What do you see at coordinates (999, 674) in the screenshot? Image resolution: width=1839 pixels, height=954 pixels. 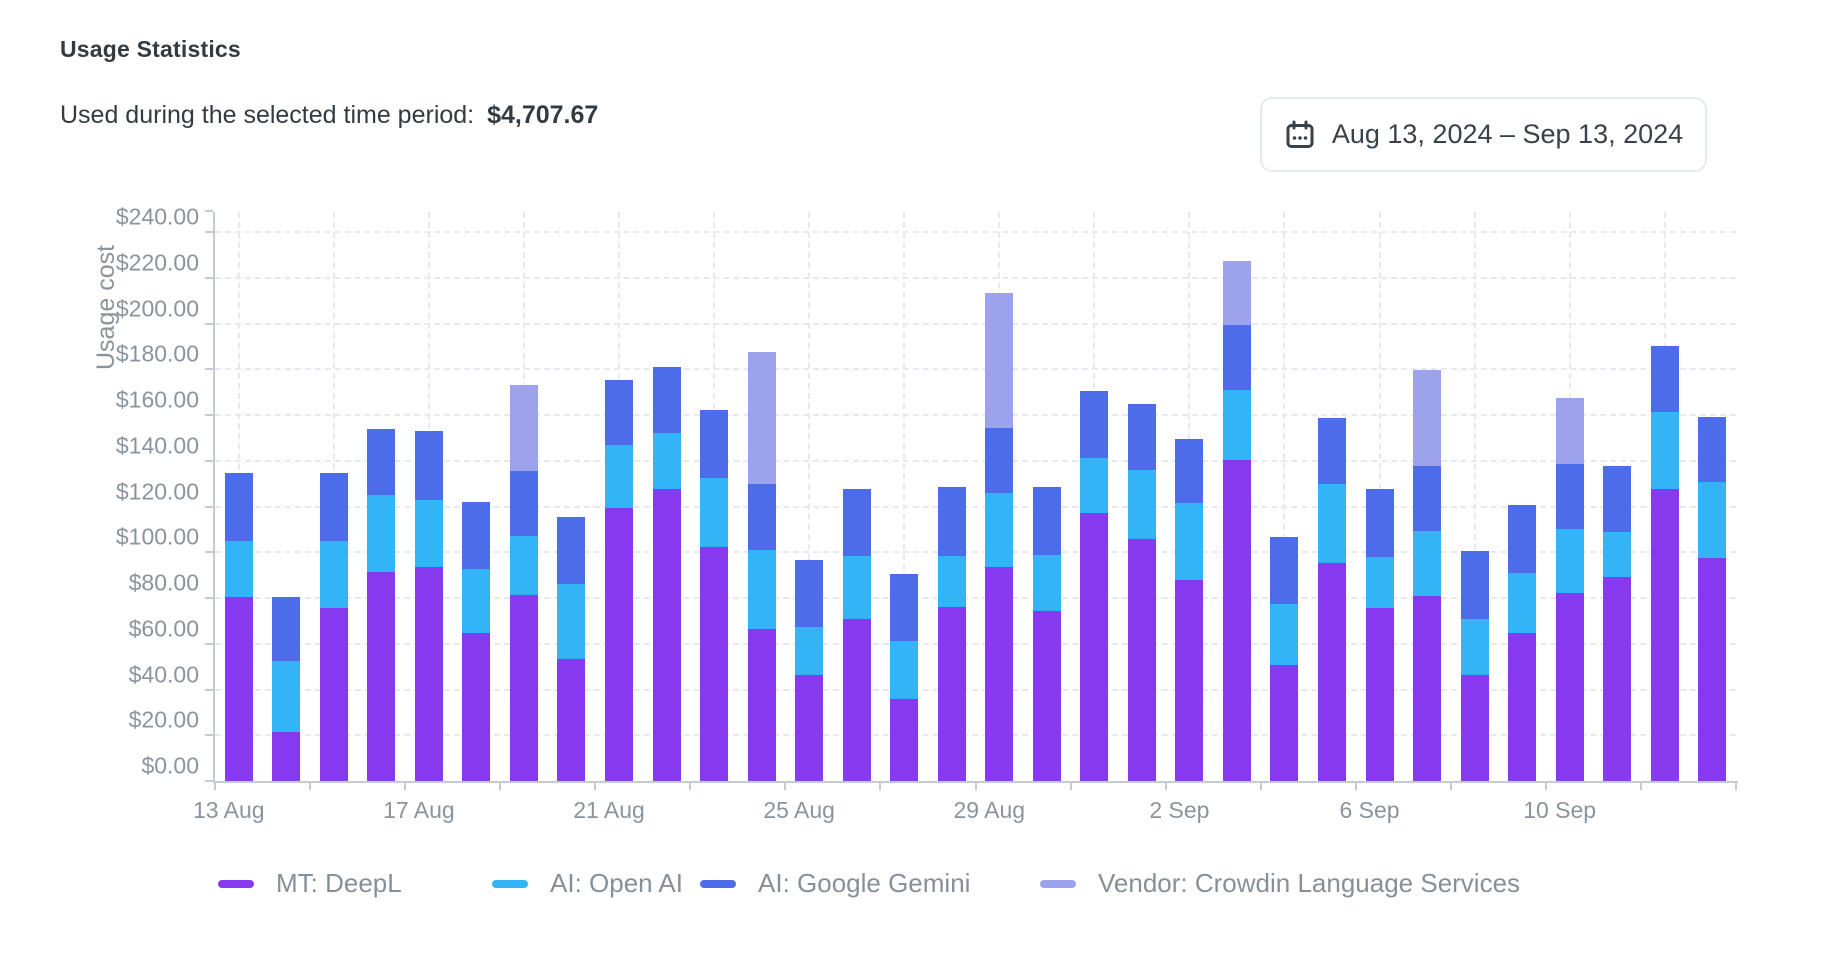 I see `bar-segment-29Aug-mt` at bounding box center [999, 674].